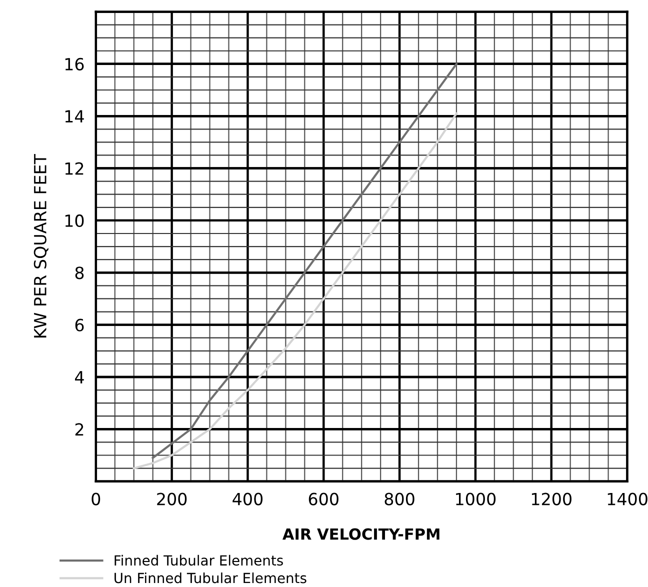  What do you see at coordinates (628, 499) in the screenshot?
I see `x-tick-label: 1400` at bounding box center [628, 499].